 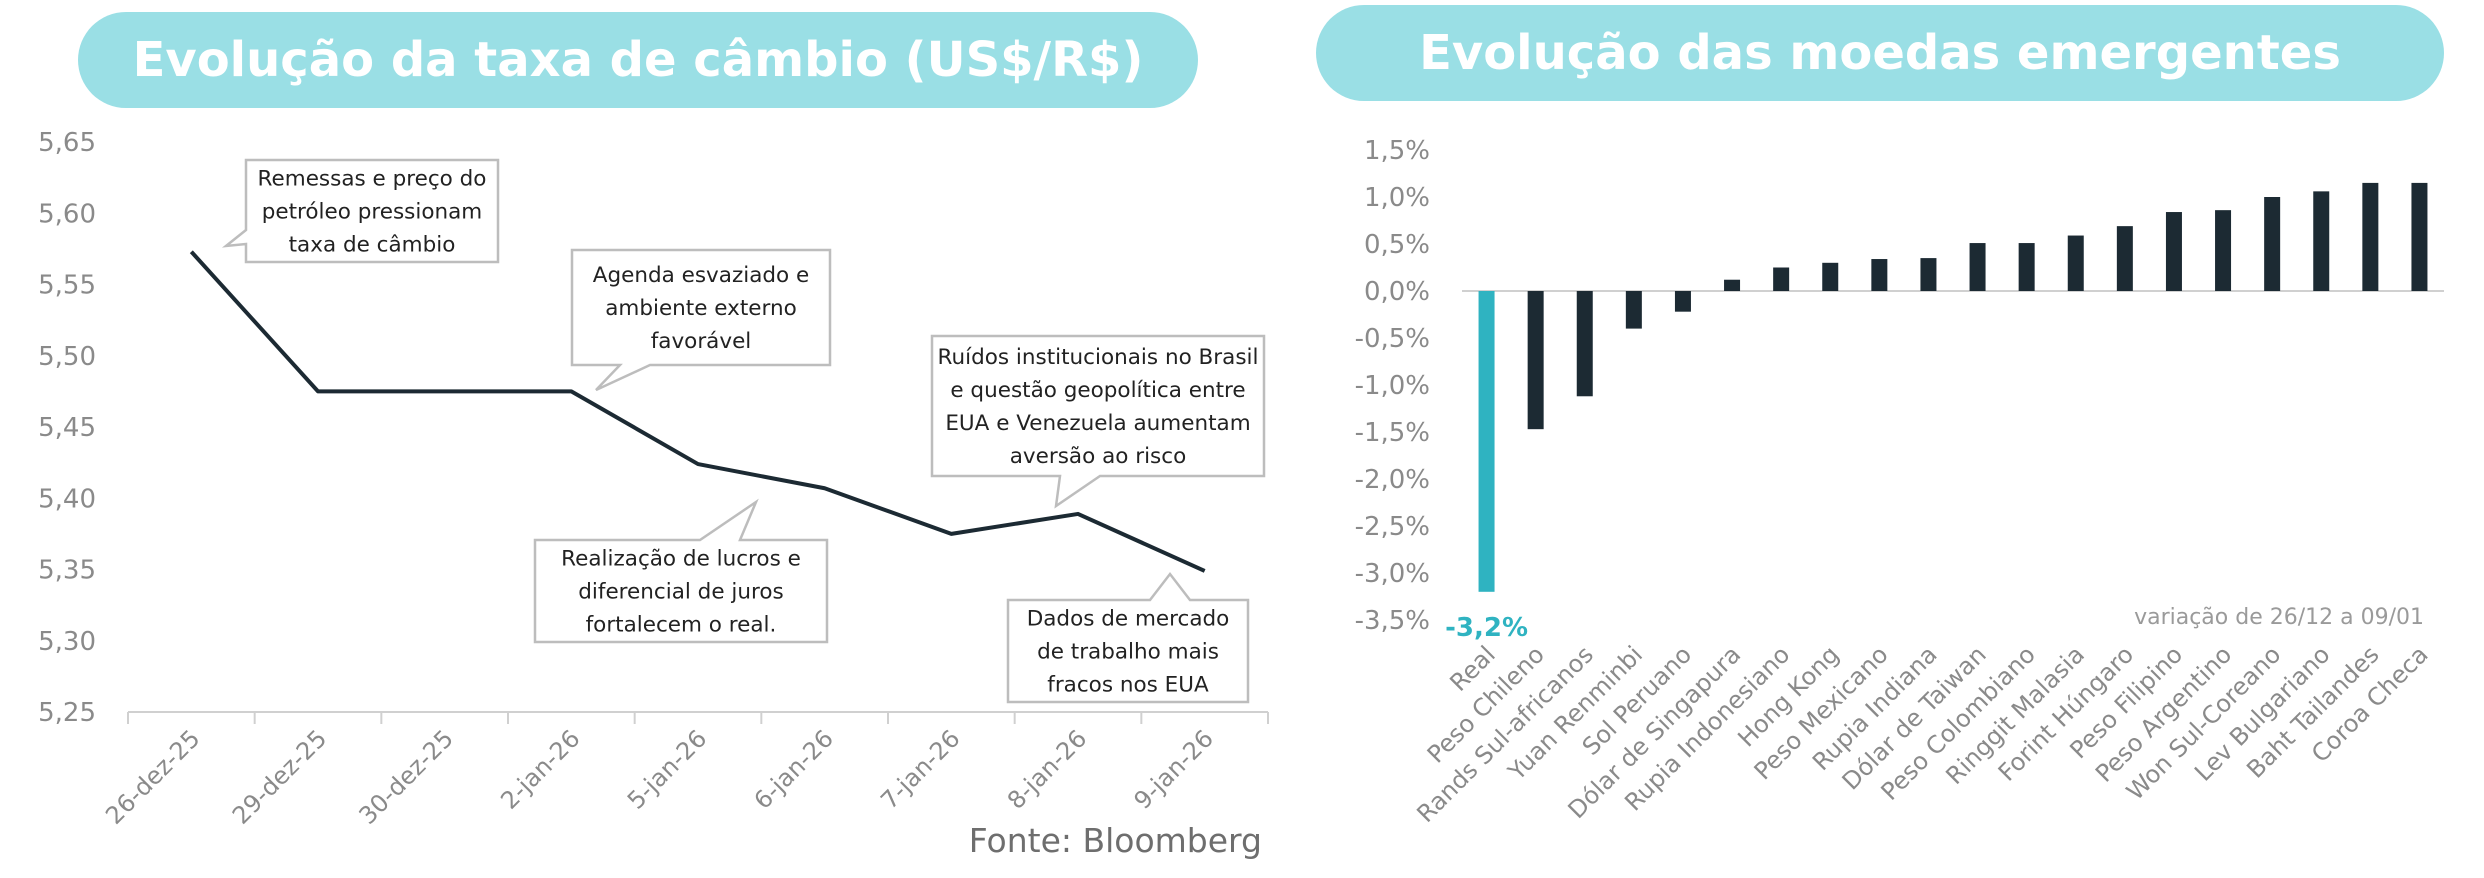 I want to click on y-tick-label: 5,40, so click(x=67, y=499).